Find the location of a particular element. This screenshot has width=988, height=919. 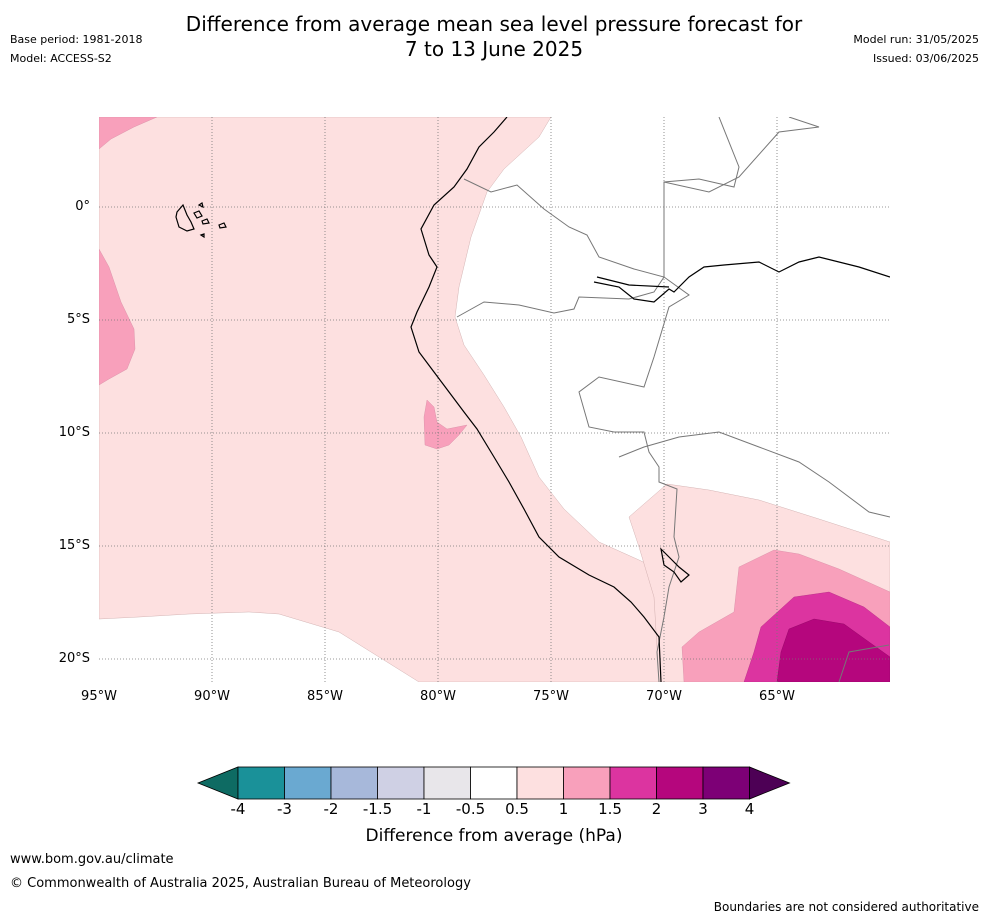

colorbar-tick-label: 1 is located at coordinates (563, 809).